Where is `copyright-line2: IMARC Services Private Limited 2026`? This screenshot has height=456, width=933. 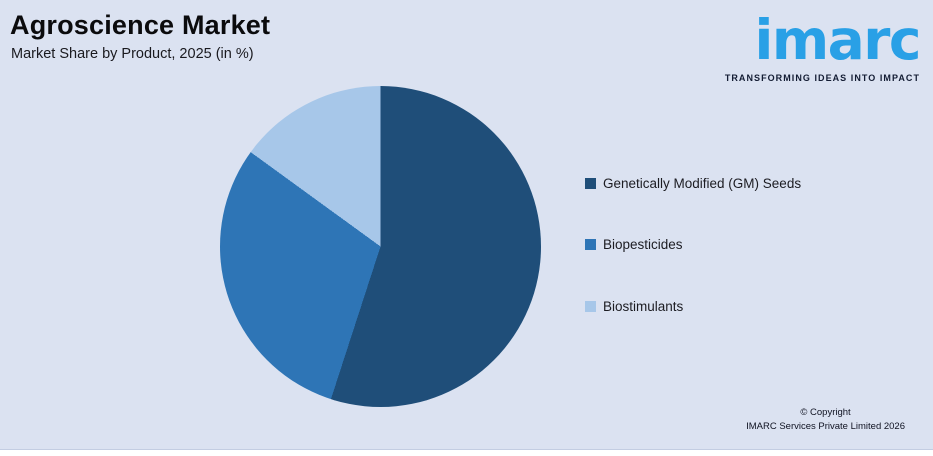
copyright-line2: IMARC Services Private Limited 2026 is located at coordinates (825, 426).